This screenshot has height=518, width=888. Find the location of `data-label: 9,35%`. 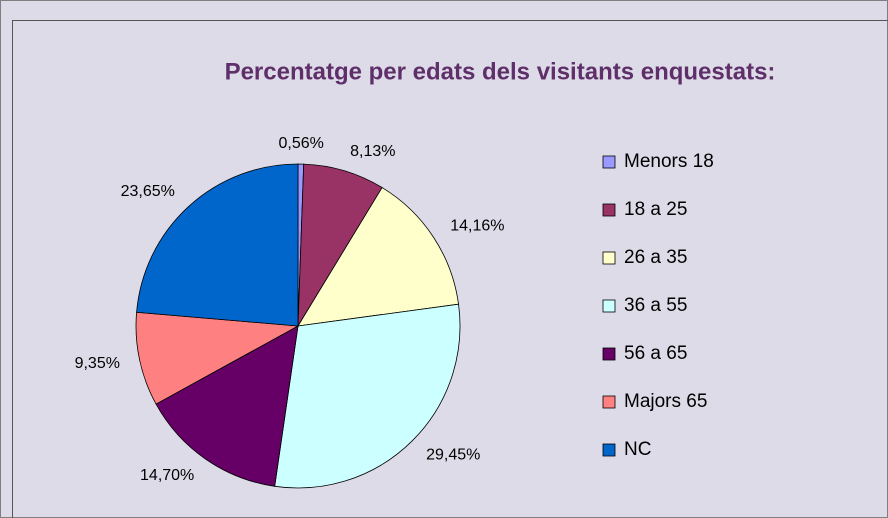

data-label: 9,35% is located at coordinates (97, 363).